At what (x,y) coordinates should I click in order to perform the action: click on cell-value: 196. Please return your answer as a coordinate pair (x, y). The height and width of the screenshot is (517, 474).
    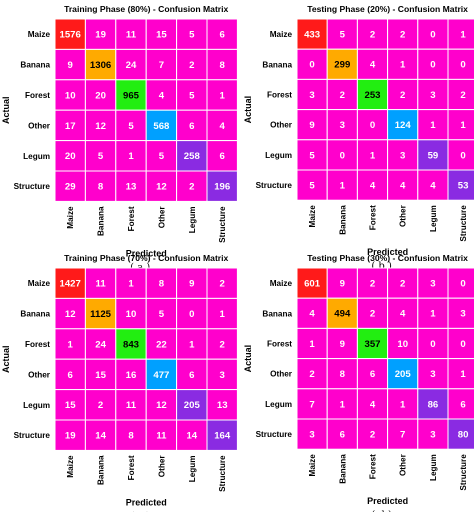
    Looking at the image, I should click on (222, 187).